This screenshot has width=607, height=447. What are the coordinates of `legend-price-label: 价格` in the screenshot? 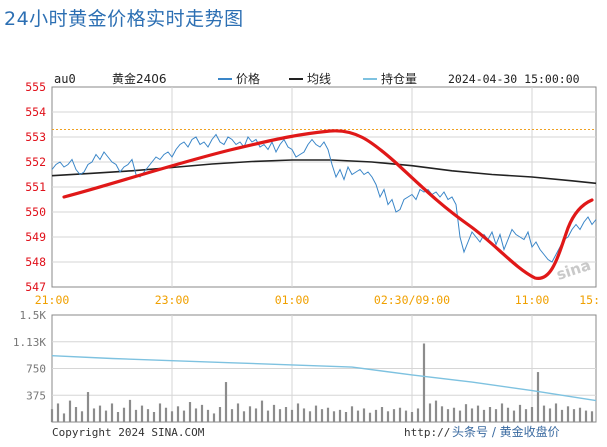 It's located at (248, 78).